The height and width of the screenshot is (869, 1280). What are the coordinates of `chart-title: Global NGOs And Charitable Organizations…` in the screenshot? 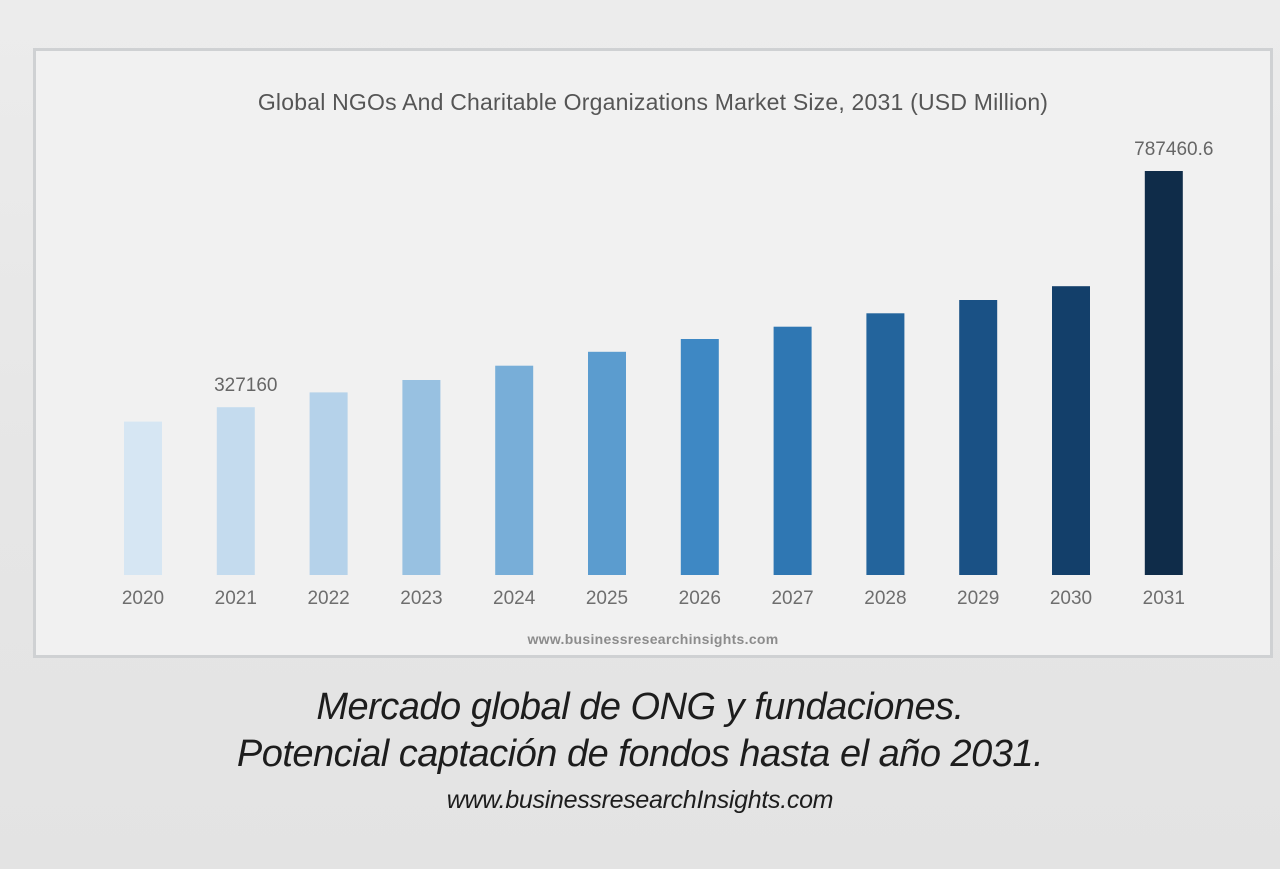 It's located at (653, 102).